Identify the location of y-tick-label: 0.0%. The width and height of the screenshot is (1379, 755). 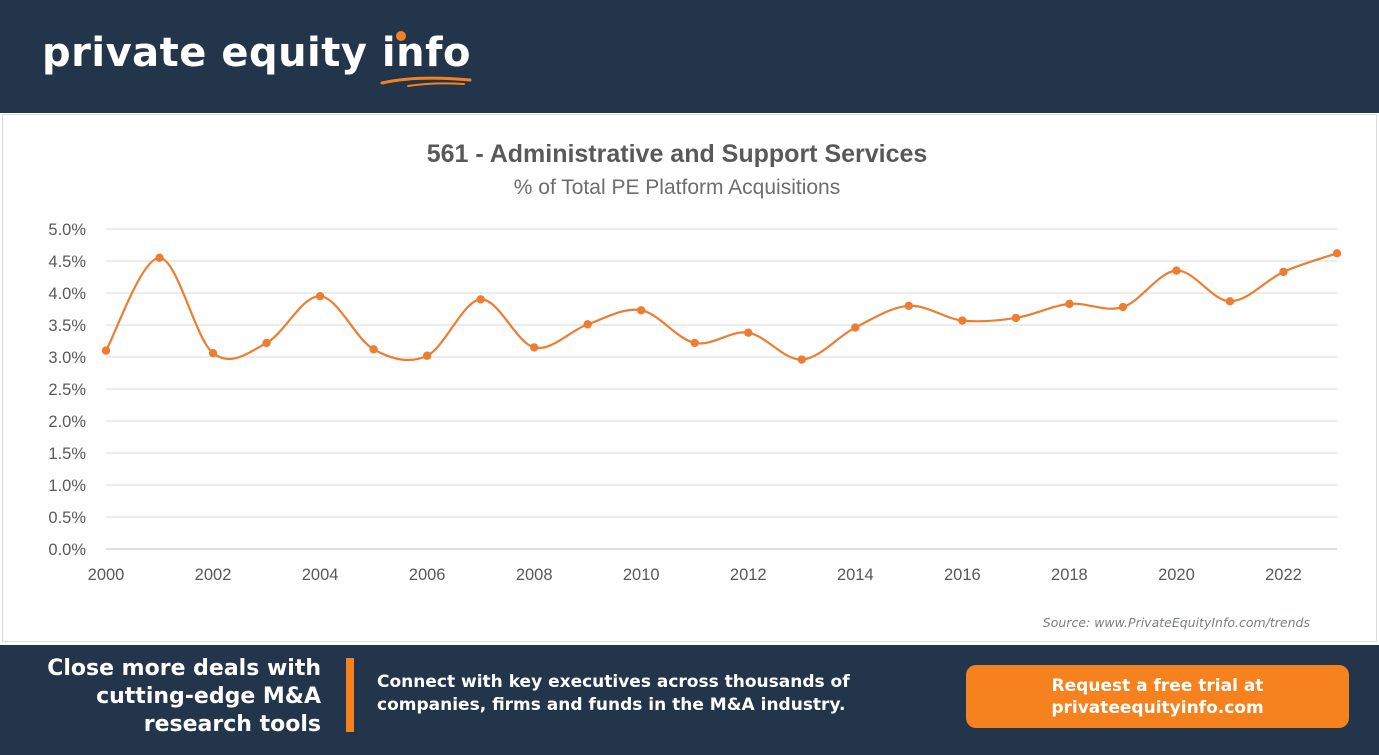
(67, 550).